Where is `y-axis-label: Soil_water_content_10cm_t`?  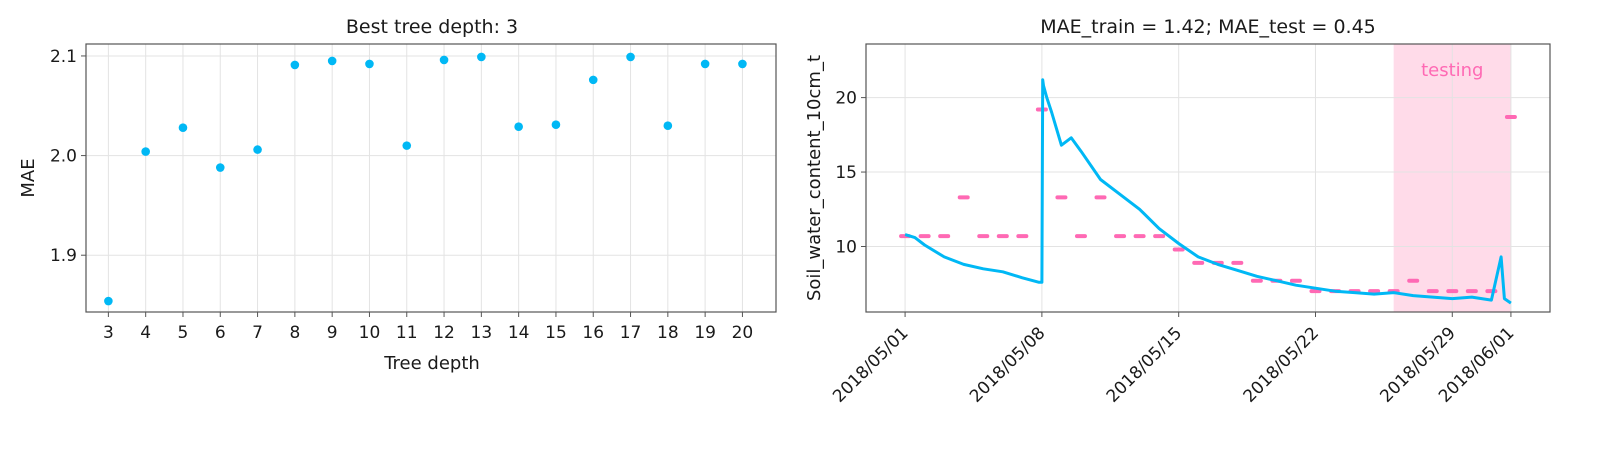
y-axis-label: Soil_water_content_10cm_t is located at coordinates (814, 178).